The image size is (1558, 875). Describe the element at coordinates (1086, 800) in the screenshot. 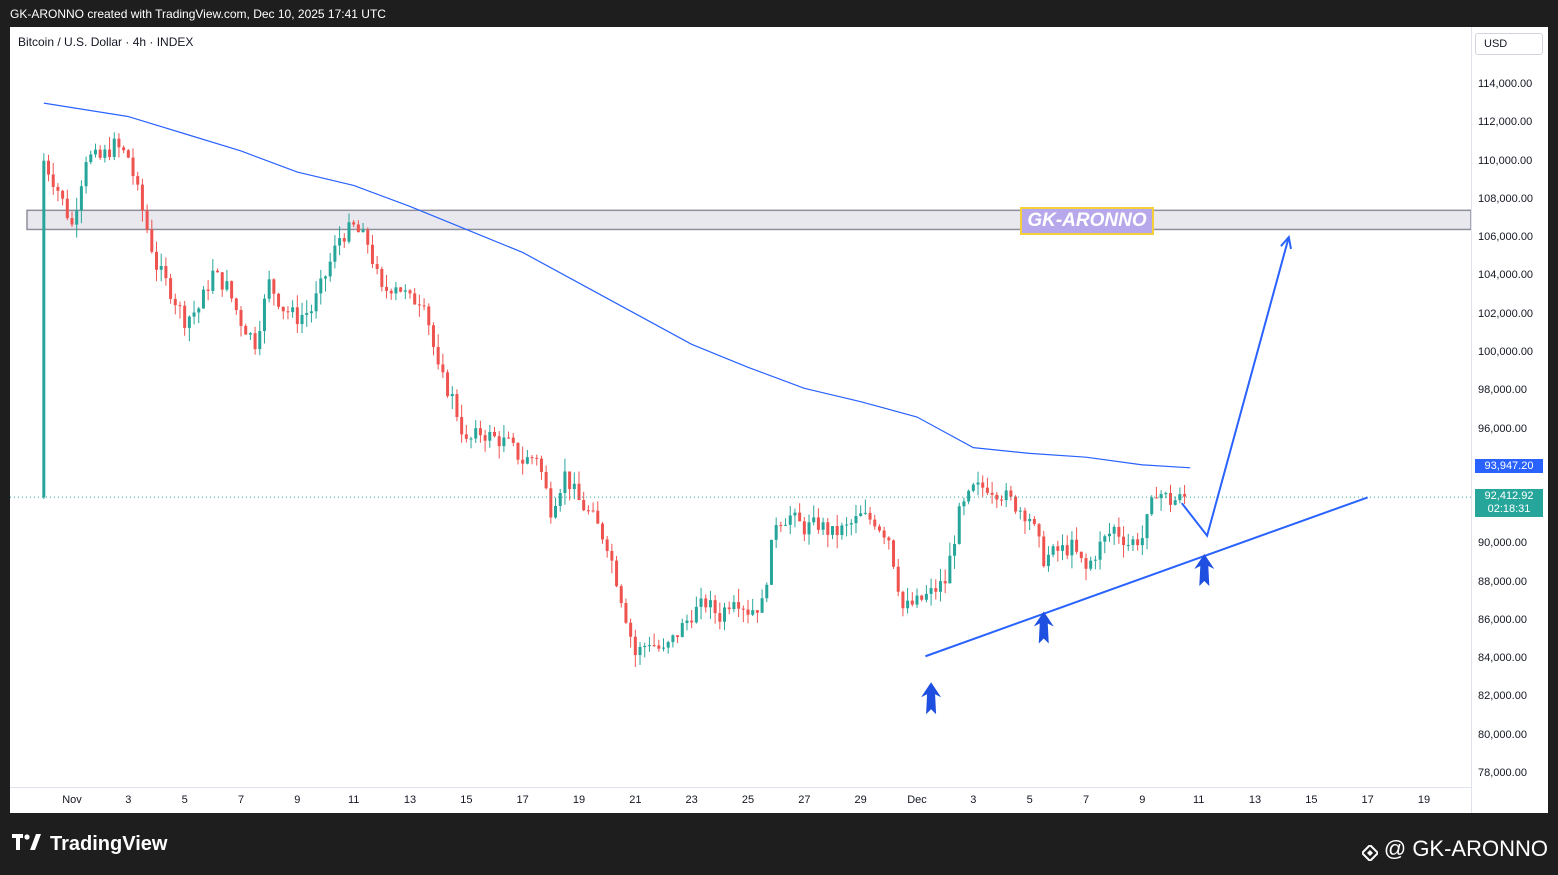

I see `time-tick-label: 7` at that location.